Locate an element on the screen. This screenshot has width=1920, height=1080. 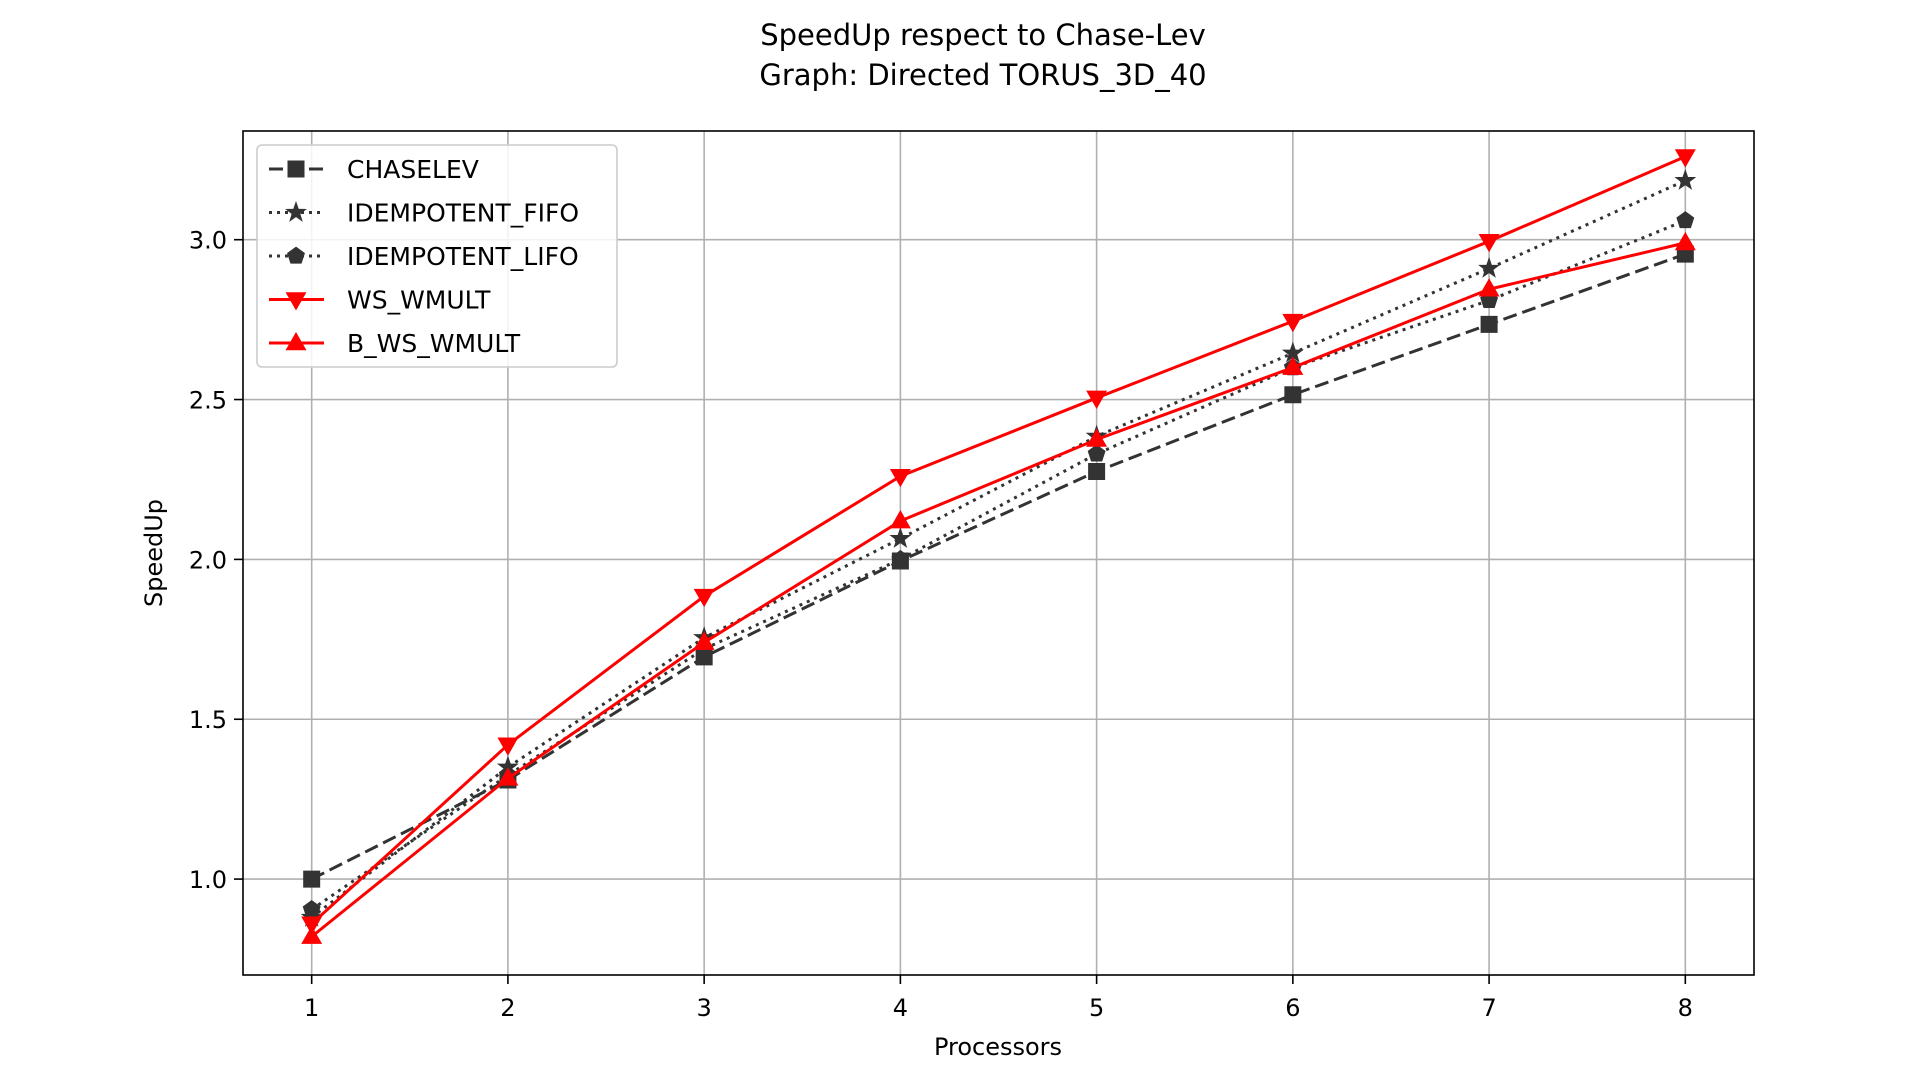
x-tick-label: 4 is located at coordinates (900, 1008).